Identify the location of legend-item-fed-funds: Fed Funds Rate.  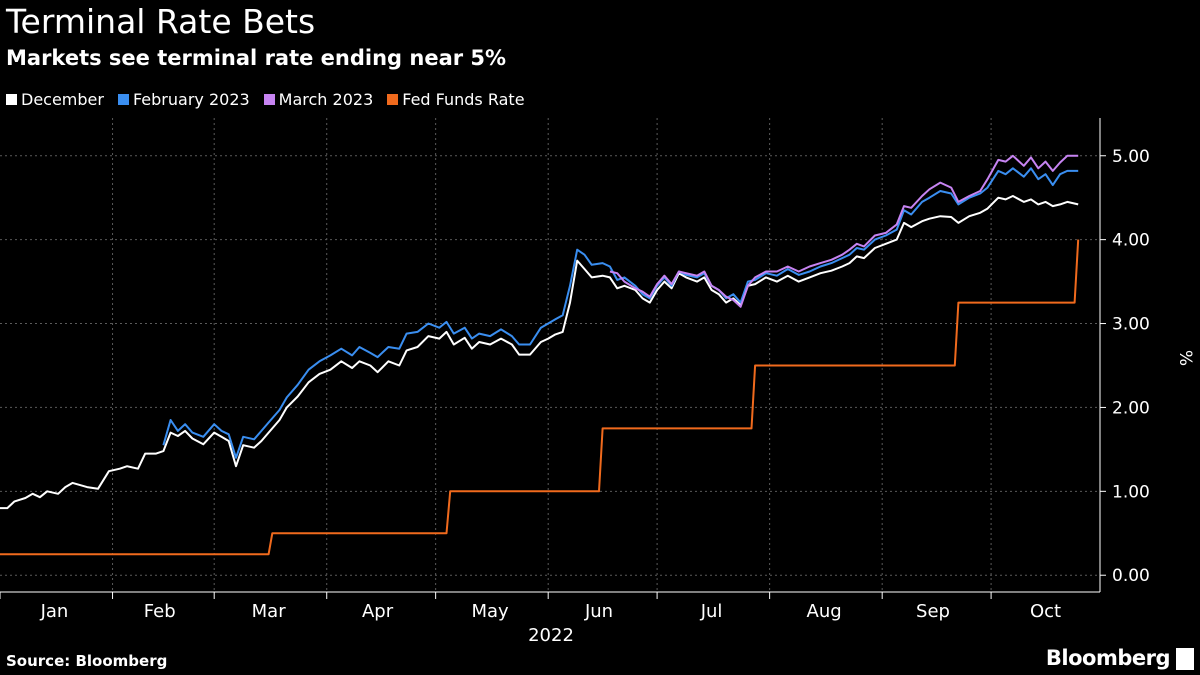
(456, 99).